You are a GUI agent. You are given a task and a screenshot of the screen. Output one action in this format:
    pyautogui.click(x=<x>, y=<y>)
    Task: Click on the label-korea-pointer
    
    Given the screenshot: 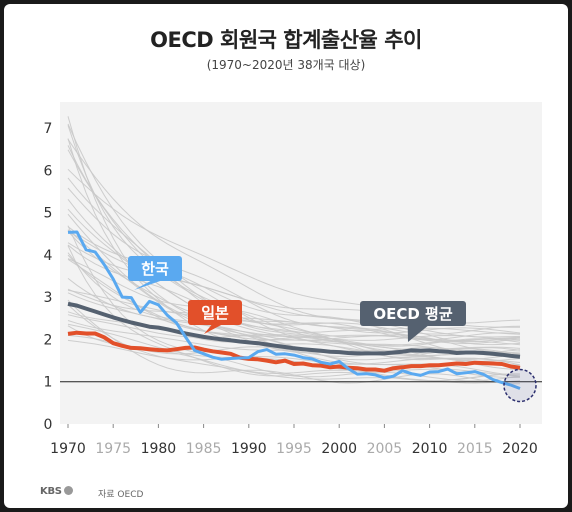 What is the action you would take?
    pyautogui.click(x=149, y=285)
    